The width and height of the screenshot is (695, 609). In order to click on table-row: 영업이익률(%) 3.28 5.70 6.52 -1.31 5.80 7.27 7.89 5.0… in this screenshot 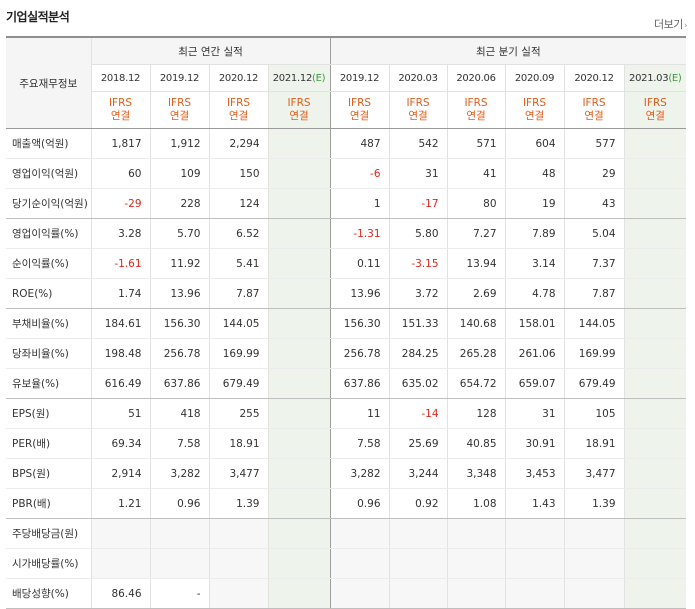, I will do `click(346, 233)`.